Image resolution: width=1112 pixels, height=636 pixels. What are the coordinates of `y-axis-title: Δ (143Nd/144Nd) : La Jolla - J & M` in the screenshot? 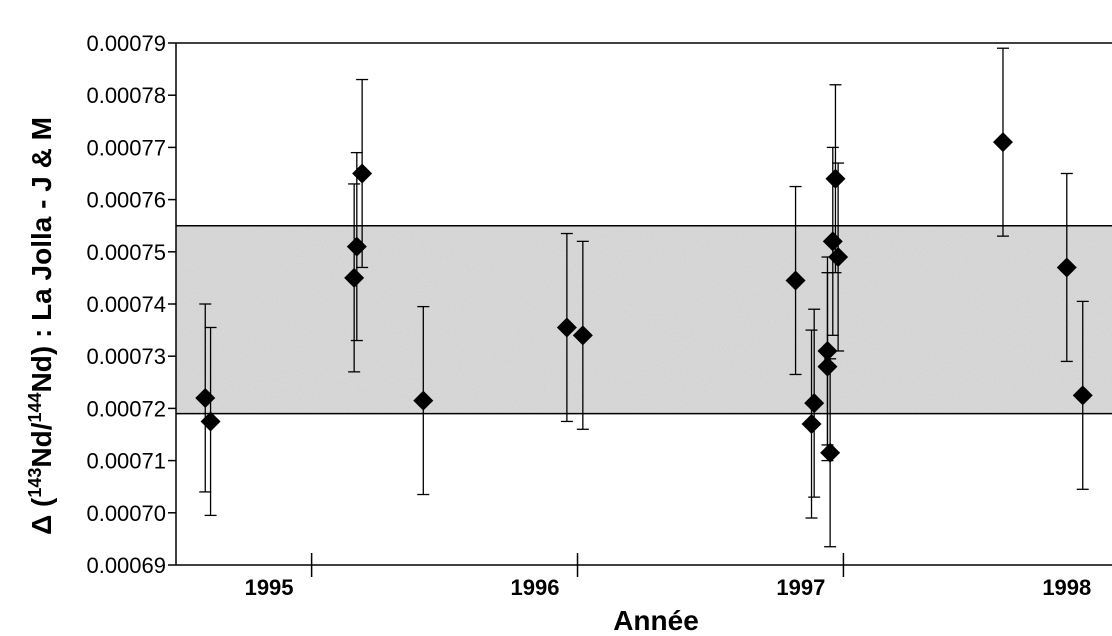 It's located at (41, 326).